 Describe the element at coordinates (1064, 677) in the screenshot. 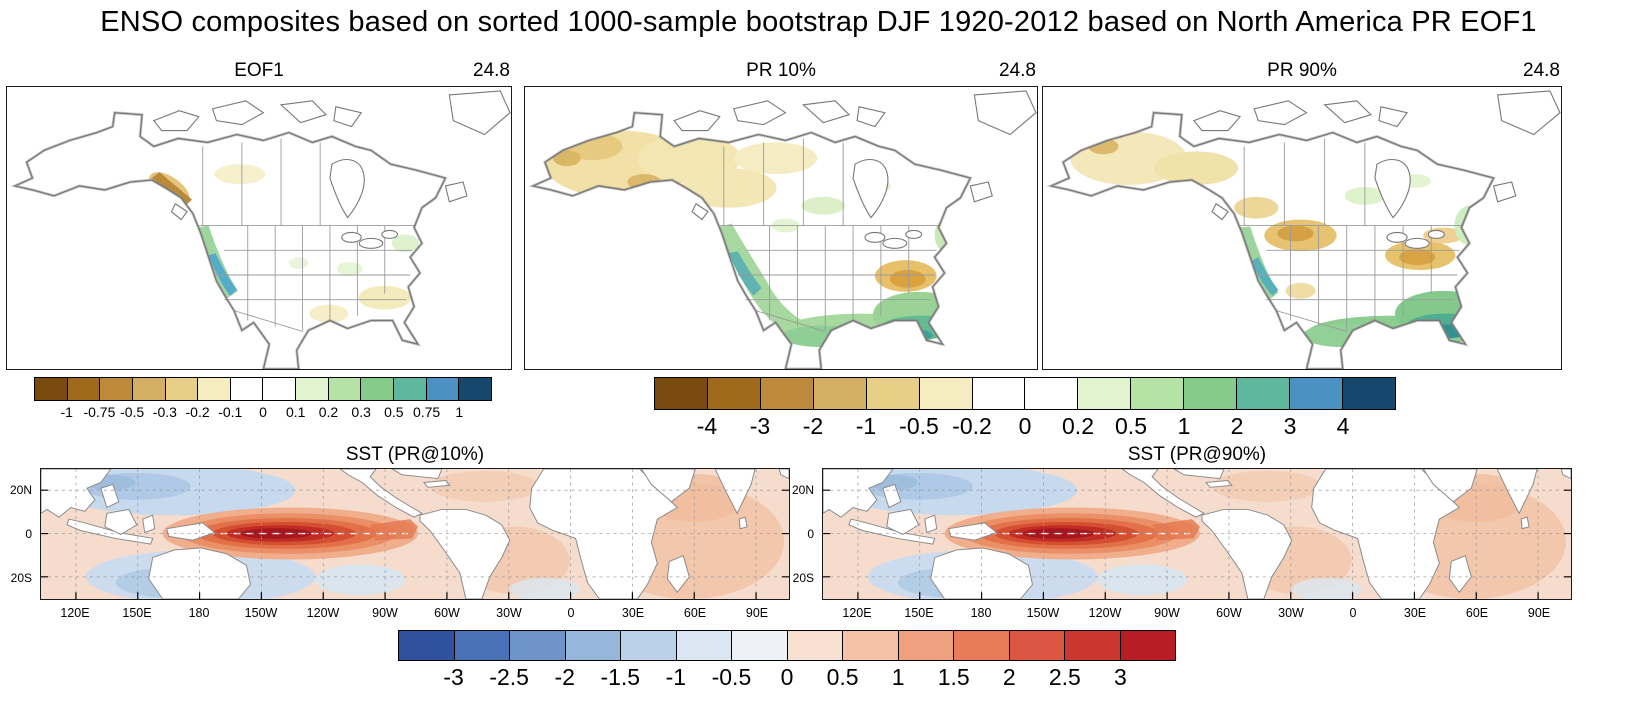

I see `colorbar-tick-label: 2.5` at that location.